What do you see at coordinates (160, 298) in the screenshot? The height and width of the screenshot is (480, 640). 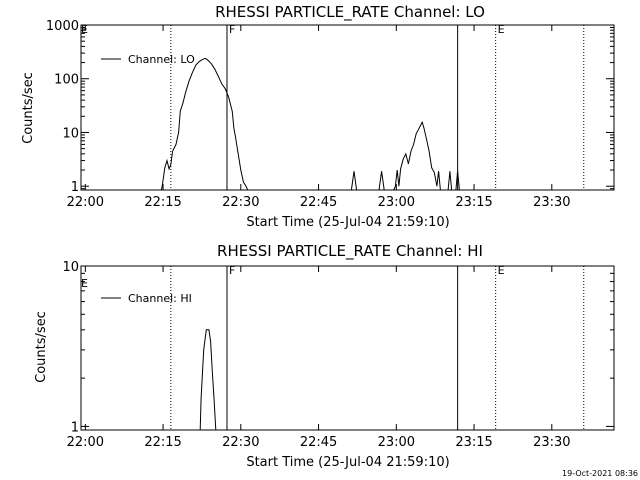 I see `legend-label: Channel: HI` at bounding box center [160, 298].